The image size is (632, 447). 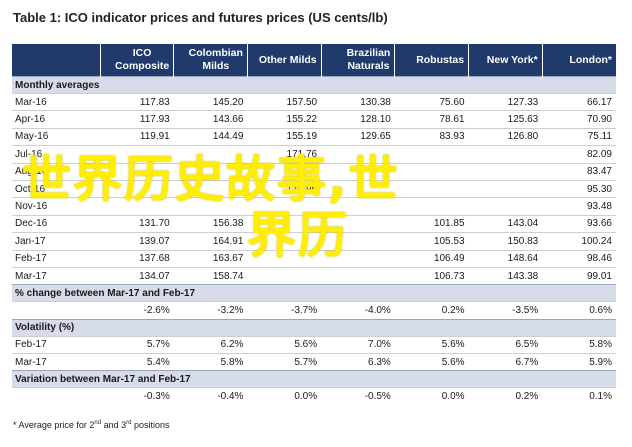 I want to click on section-label: % change between Mar-17 and Feb-17, so click(x=314, y=293).